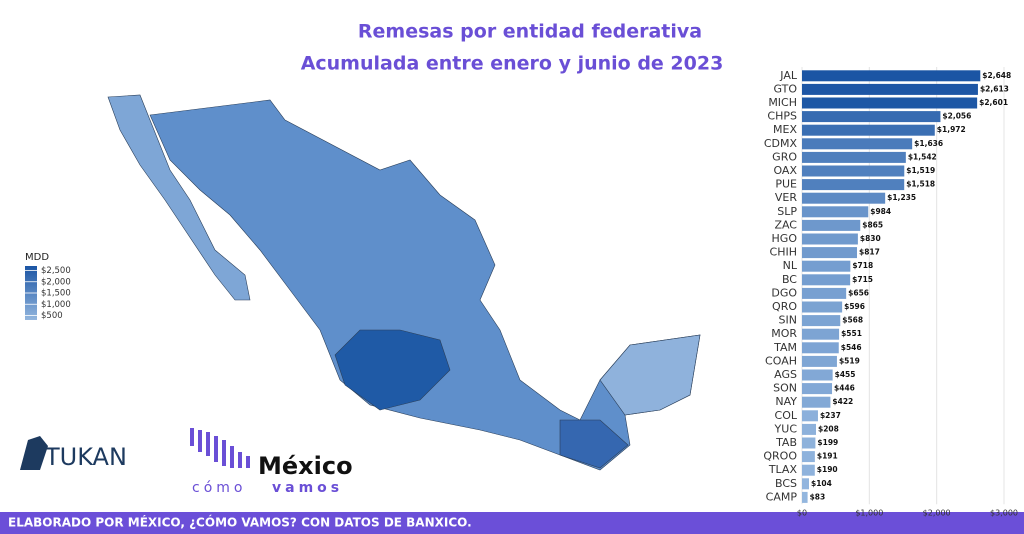 Image resolution: width=1024 pixels, height=534 pixels. I want to click on y-tick-label: YUC, so click(786, 428).